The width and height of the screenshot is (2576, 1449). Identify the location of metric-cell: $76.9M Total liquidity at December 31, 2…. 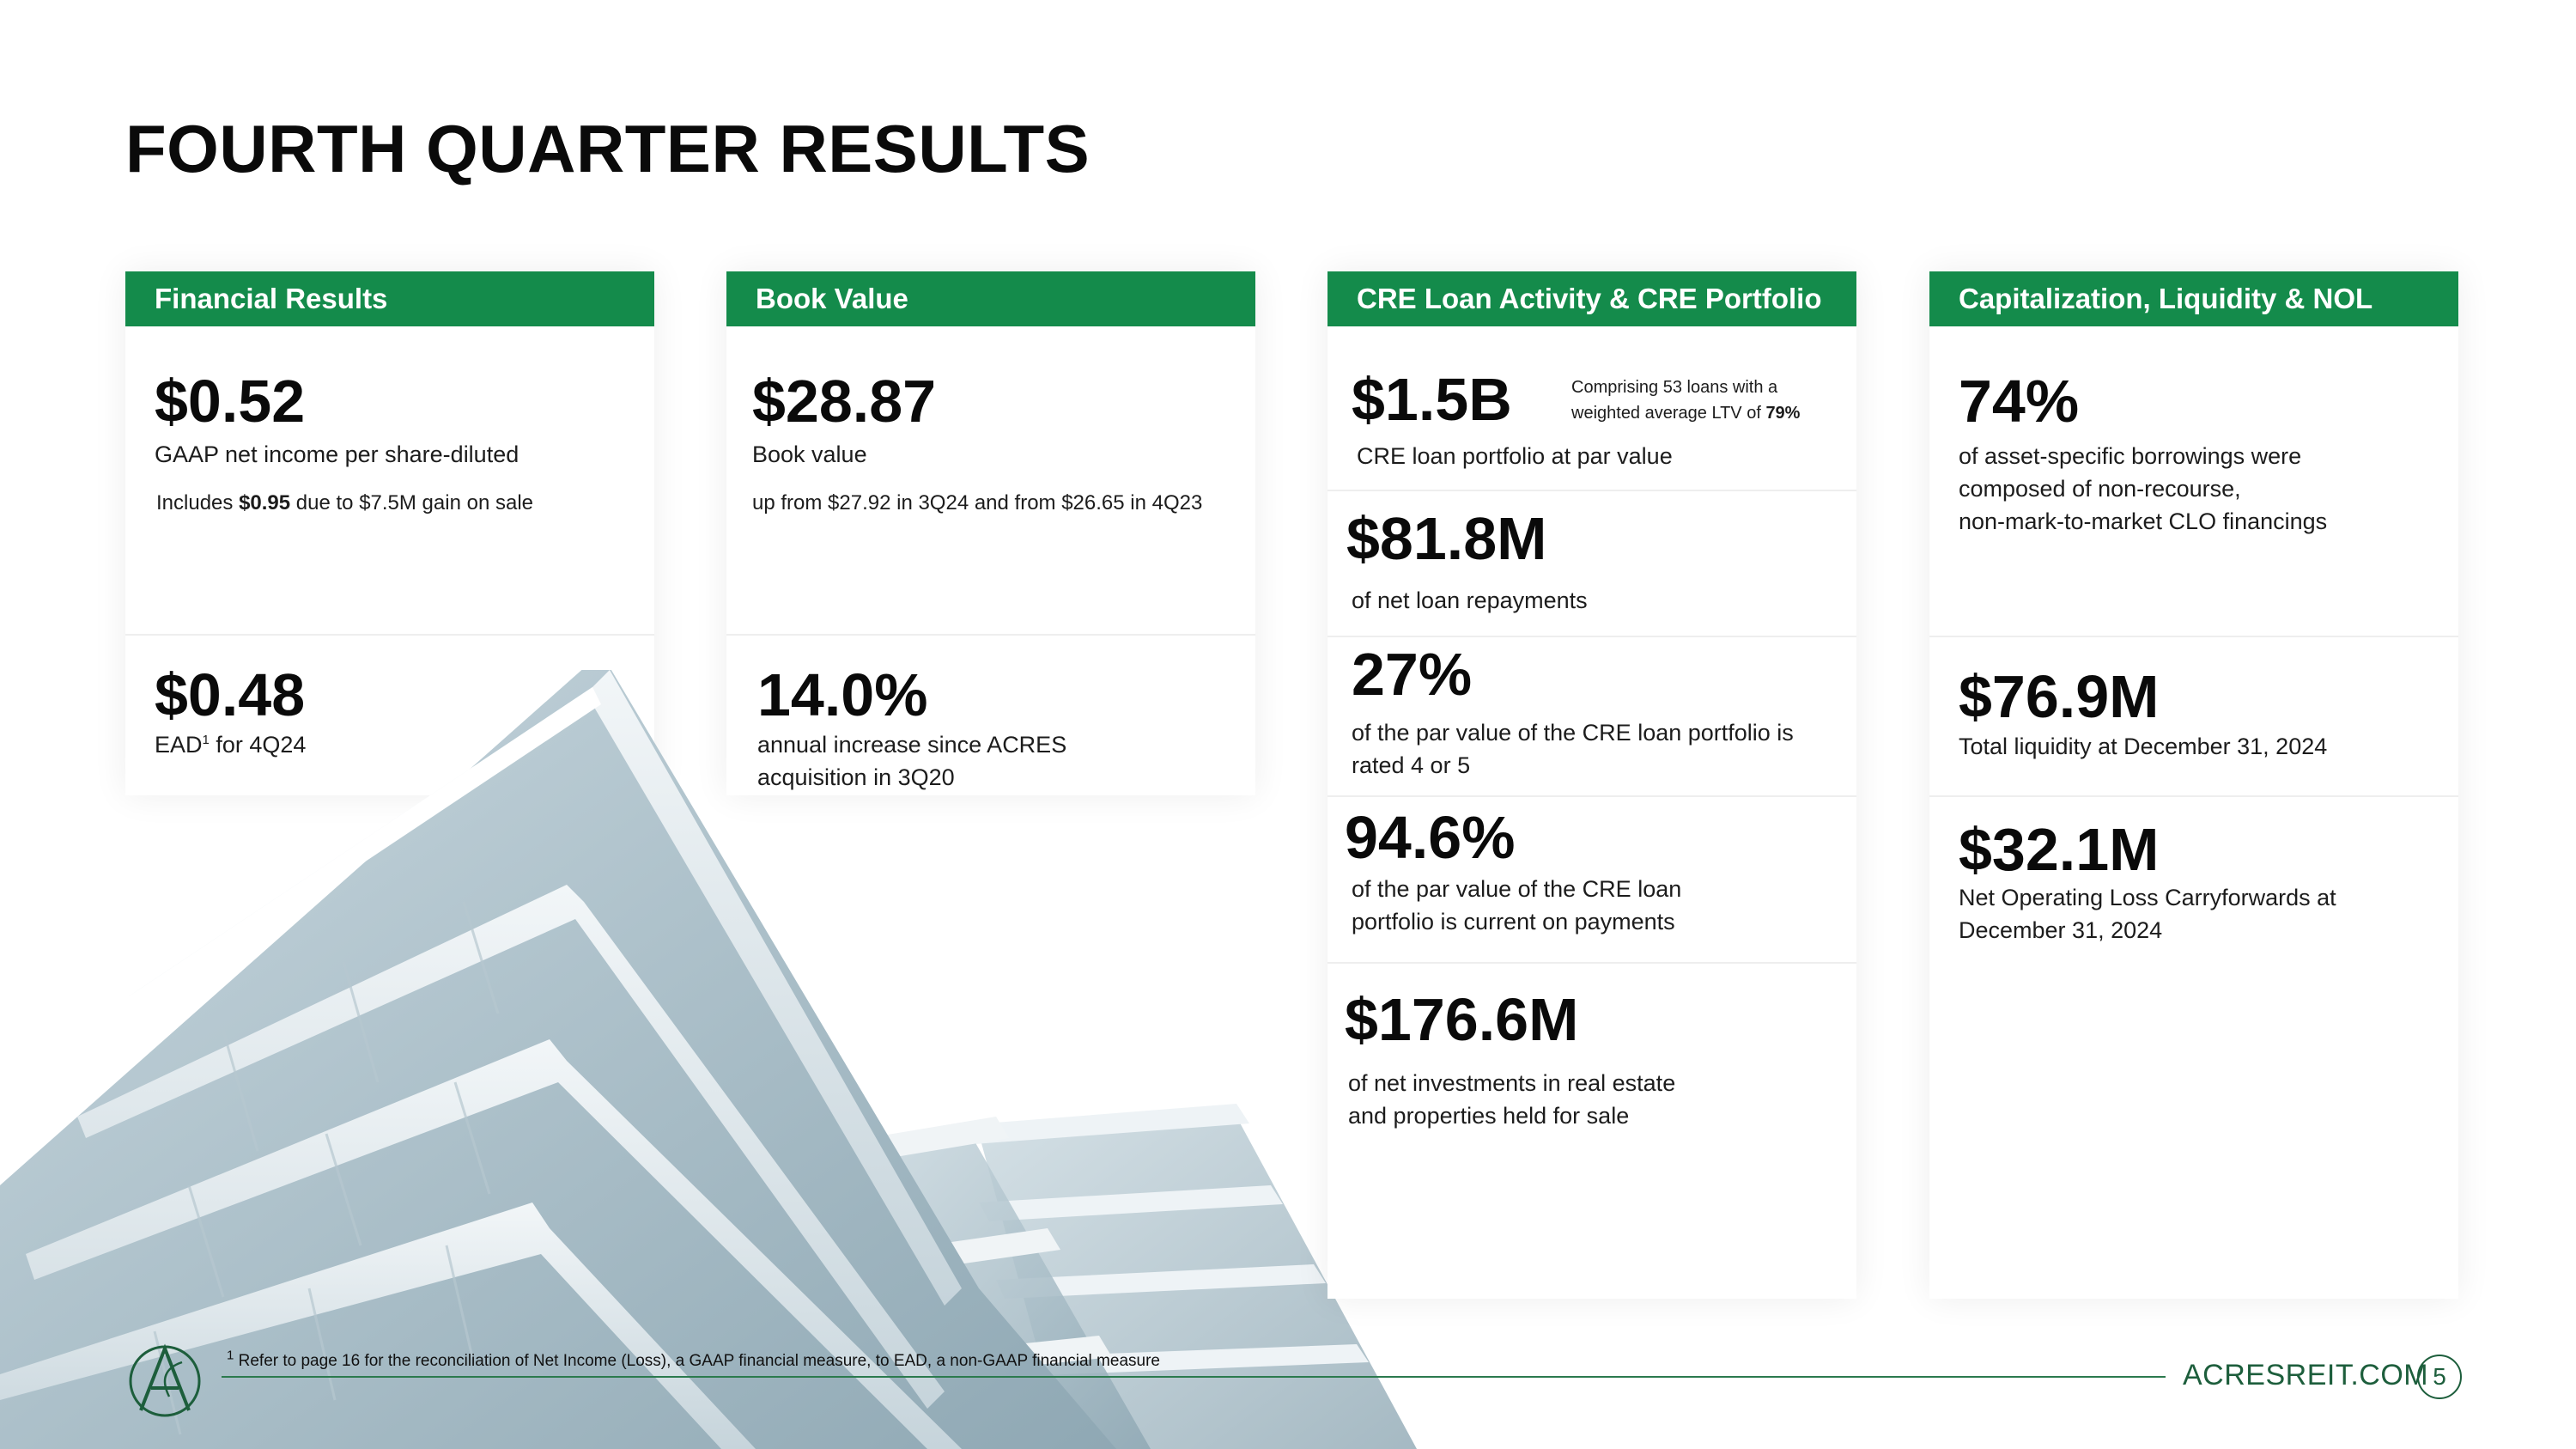
(2193, 717).